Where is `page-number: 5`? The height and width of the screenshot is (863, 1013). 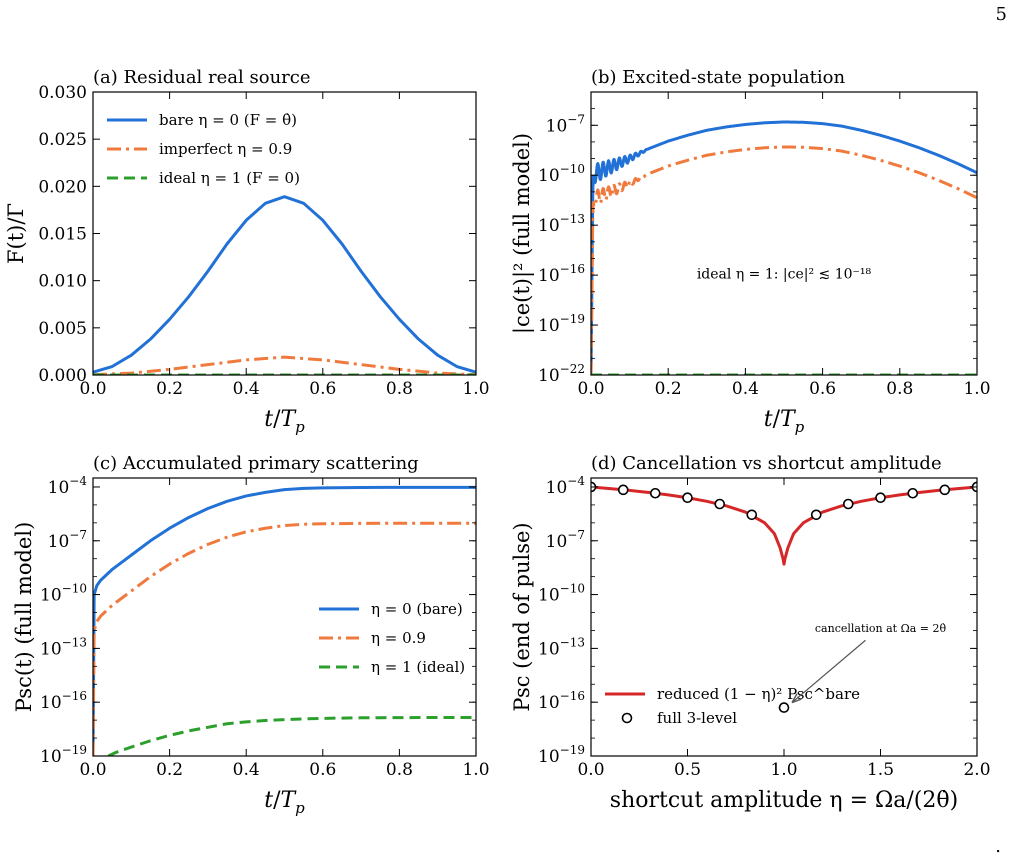
page-number: 5 is located at coordinates (1001, 14).